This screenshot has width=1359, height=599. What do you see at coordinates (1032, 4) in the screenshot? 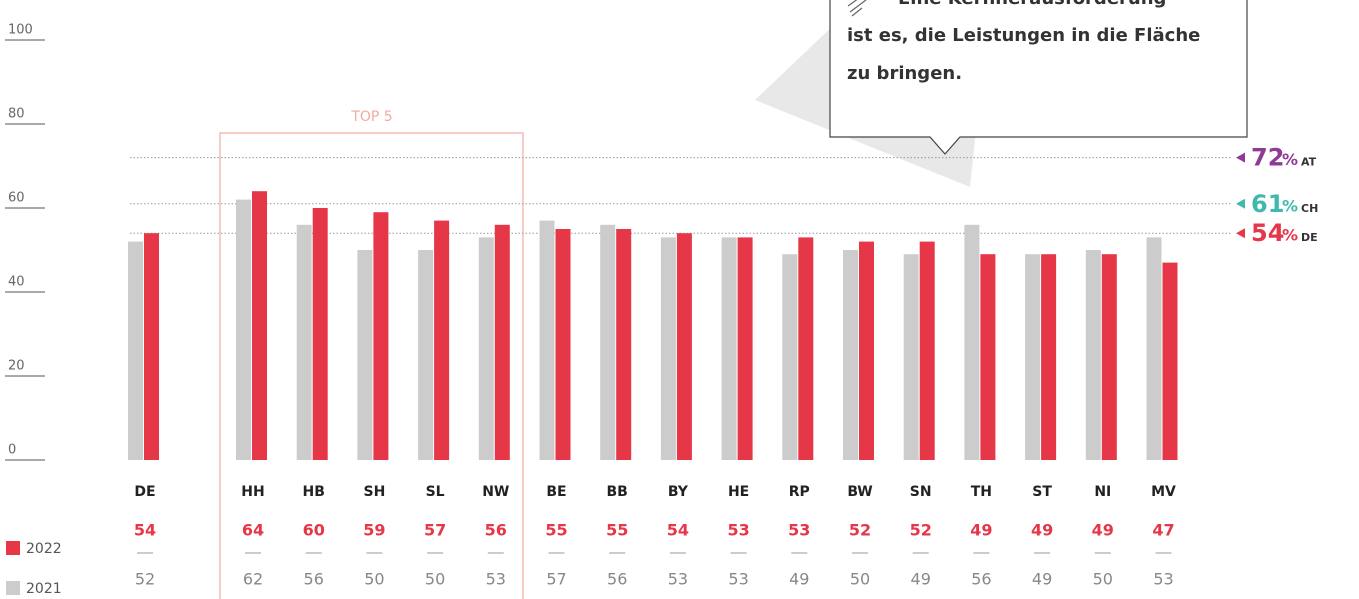
I see `callout-text: Eine Kernherausforderung` at bounding box center [1032, 4].